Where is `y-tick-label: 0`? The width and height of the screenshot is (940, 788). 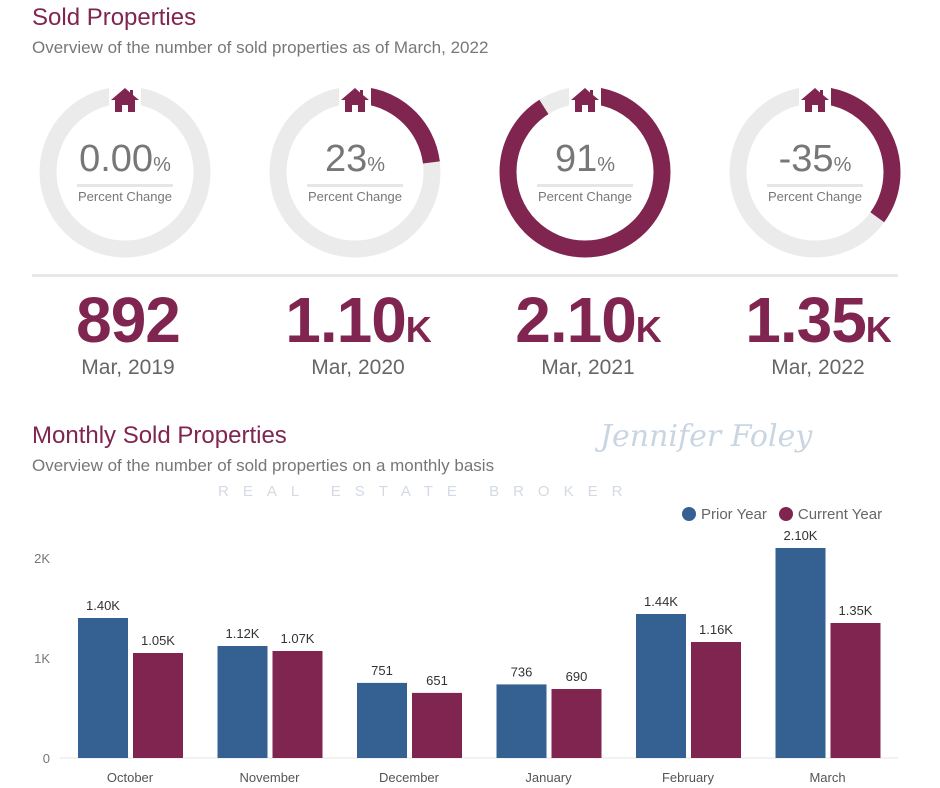 y-tick-label: 0 is located at coordinates (46, 758).